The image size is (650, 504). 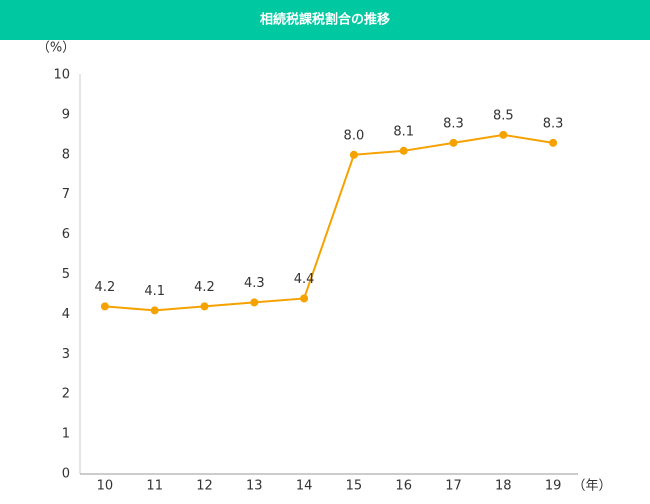 What do you see at coordinates (66, 354) in the screenshot?
I see `y-tick-label: 3` at bounding box center [66, 354].